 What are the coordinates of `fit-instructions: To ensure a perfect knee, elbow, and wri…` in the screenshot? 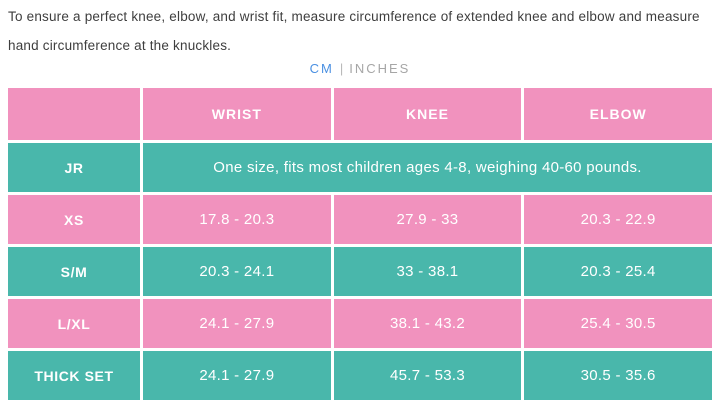 It's located at (354, 31).